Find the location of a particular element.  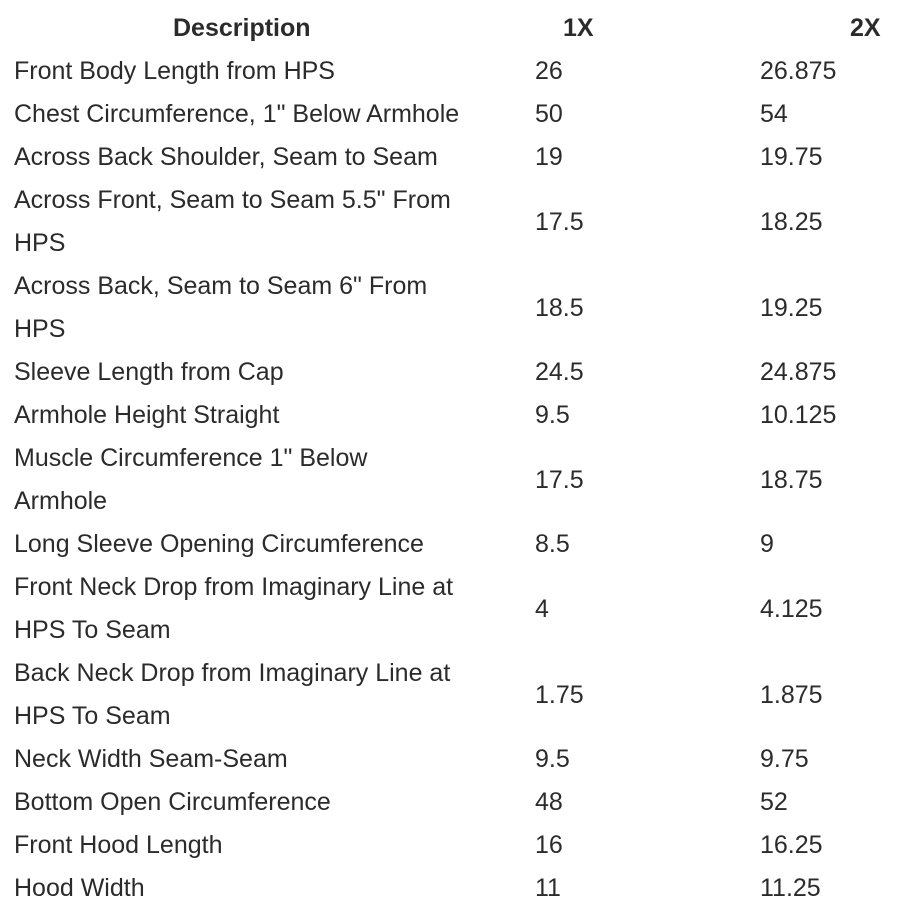

value-2x-cell: 52 is located at coordinates (774, 802).